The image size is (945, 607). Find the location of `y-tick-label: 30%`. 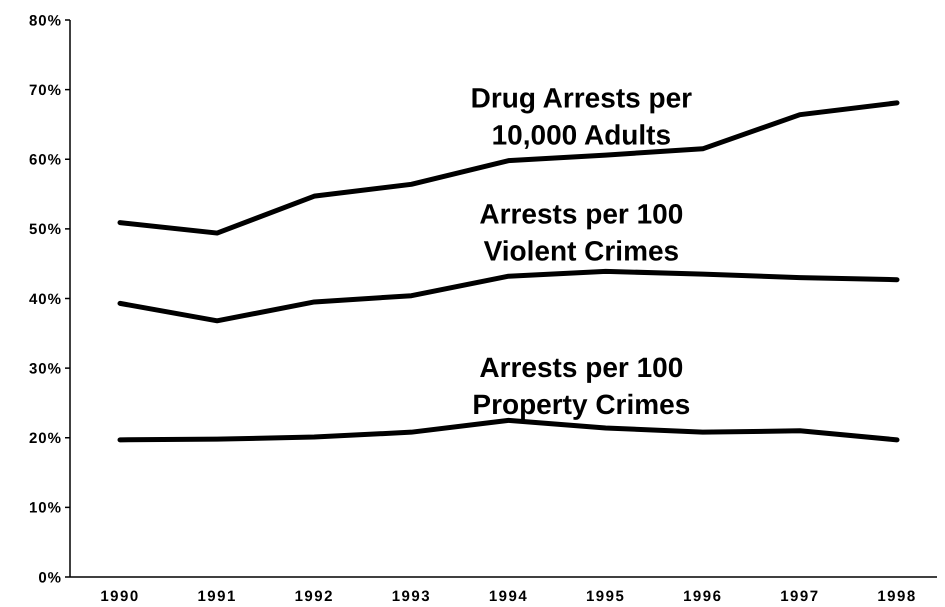

y-tick-label: 30% is located at coordinates (45, 369).